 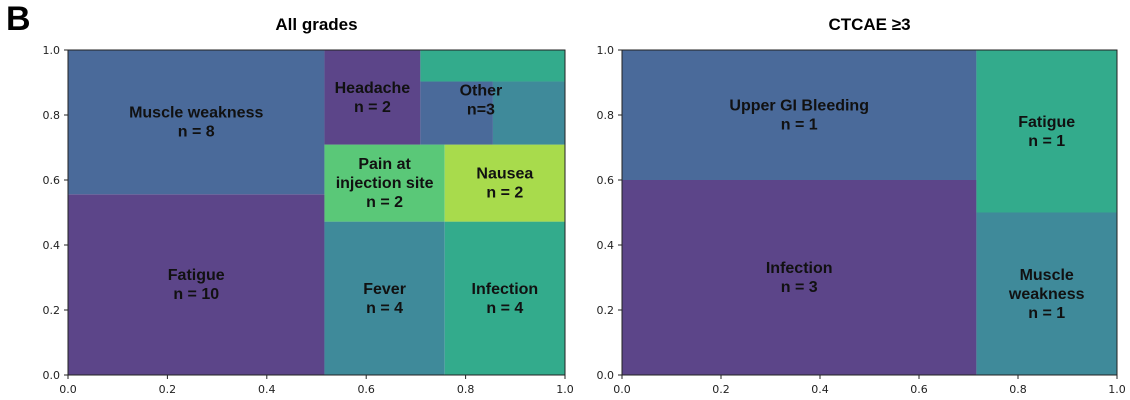 I want to click on cell-label: injection site, so click(x=385, y=183).